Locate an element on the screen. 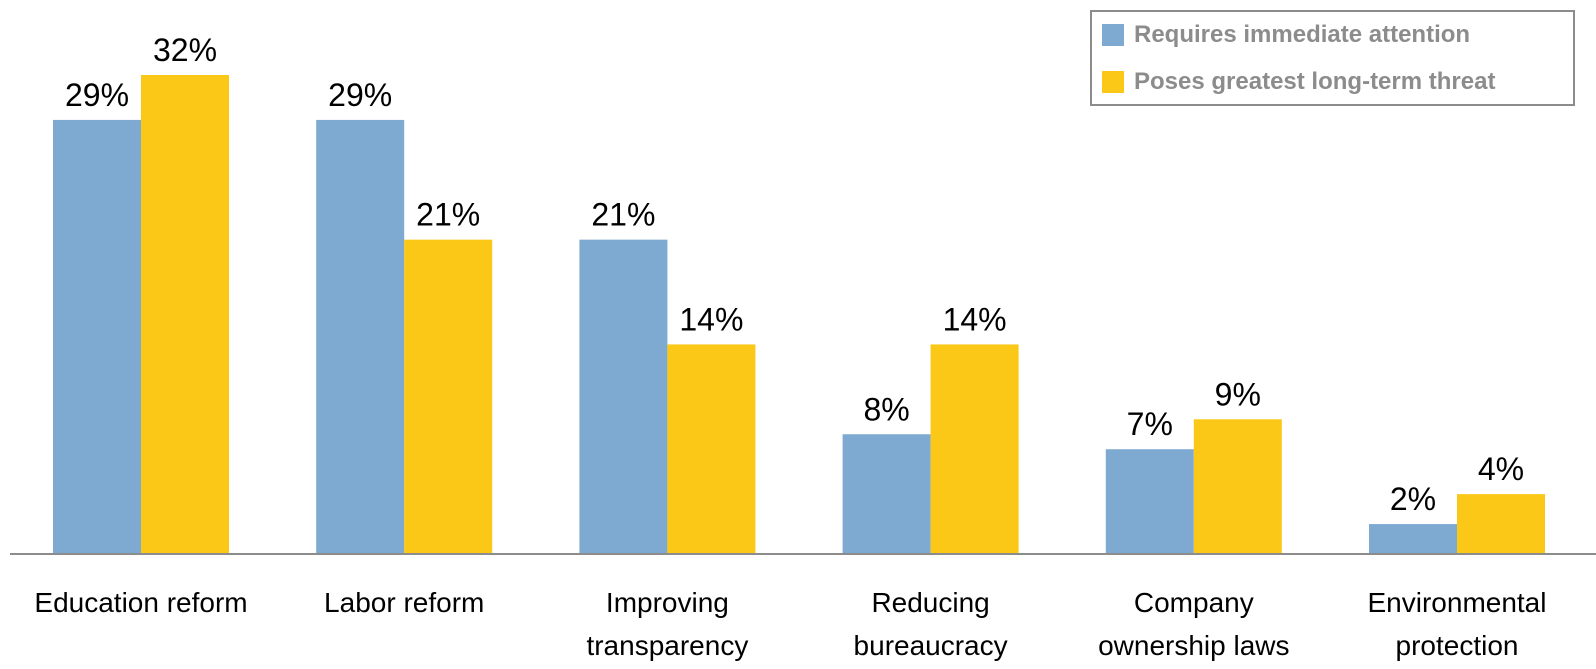 The height and width of the screenshot is (669, 1596). value-label-immediate-4: 7% is located at coordinates (1150, 424).